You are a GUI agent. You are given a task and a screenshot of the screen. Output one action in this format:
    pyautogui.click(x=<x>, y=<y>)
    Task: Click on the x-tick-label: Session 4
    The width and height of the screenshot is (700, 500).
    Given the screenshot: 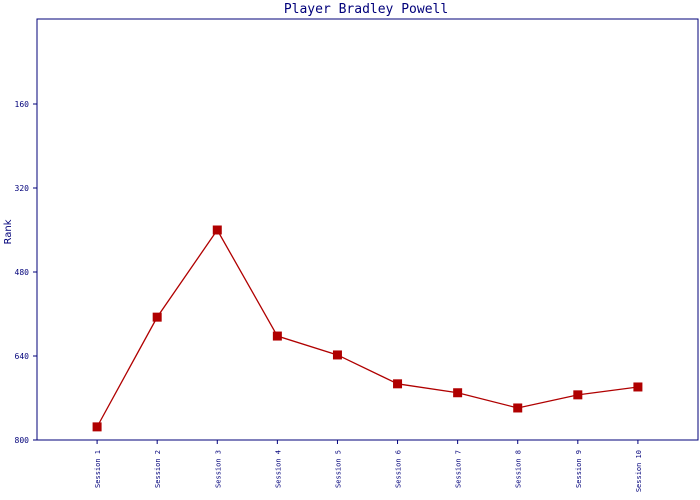 What is the action you would take?
    pyautogui.click(x=278, y=469)
    